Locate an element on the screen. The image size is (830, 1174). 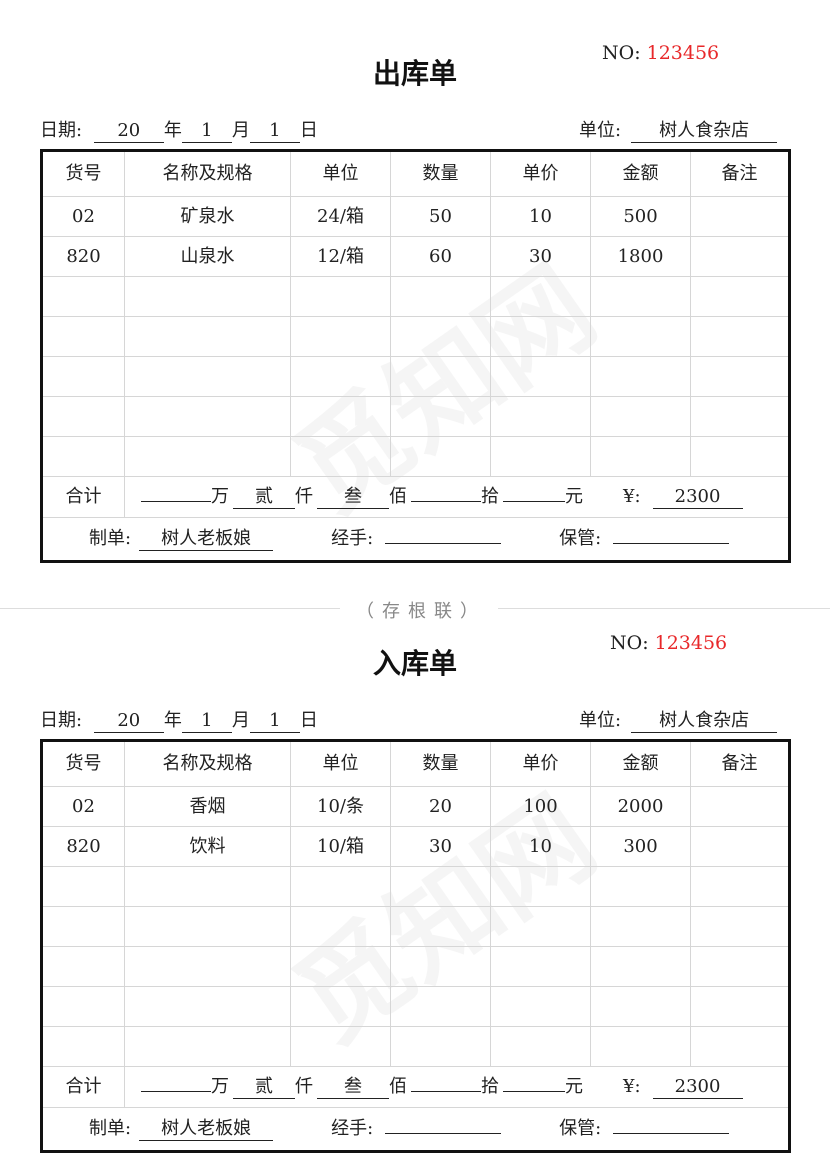
table-cell: 500 is located at coordinates (640, 216).